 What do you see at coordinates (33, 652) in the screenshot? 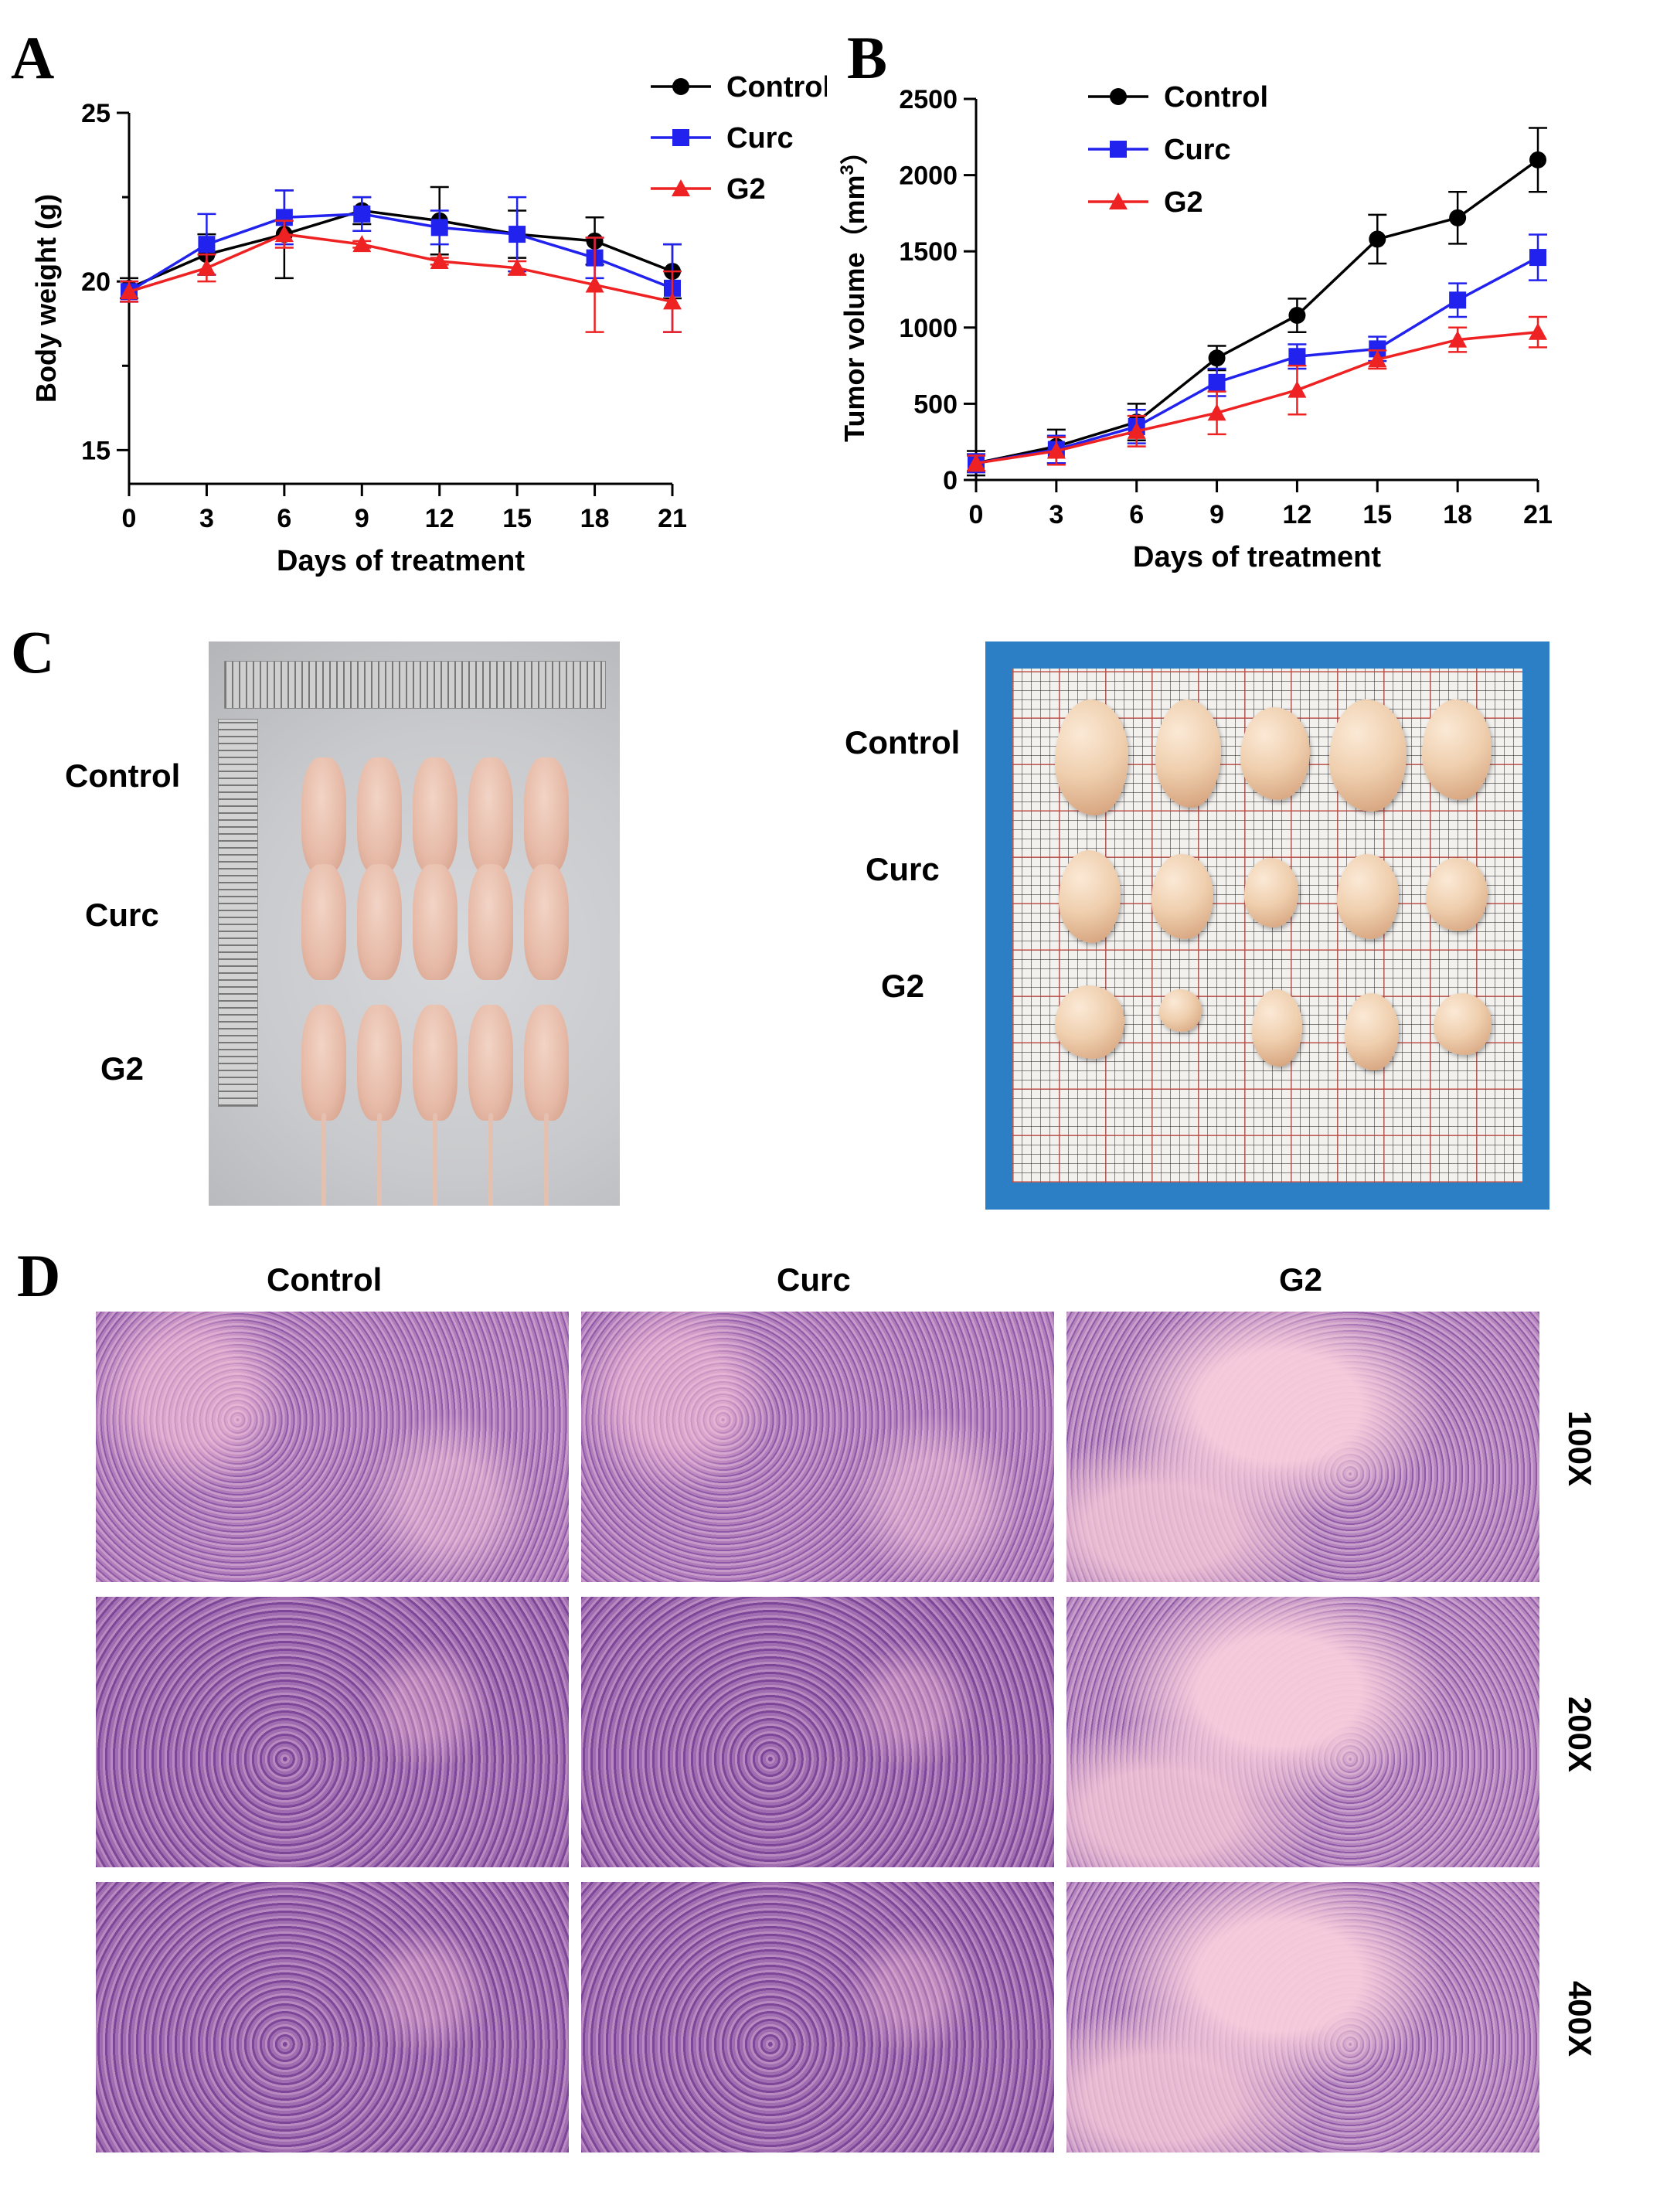
I see `panel-label-c: C` at bounding box center [33, 652].